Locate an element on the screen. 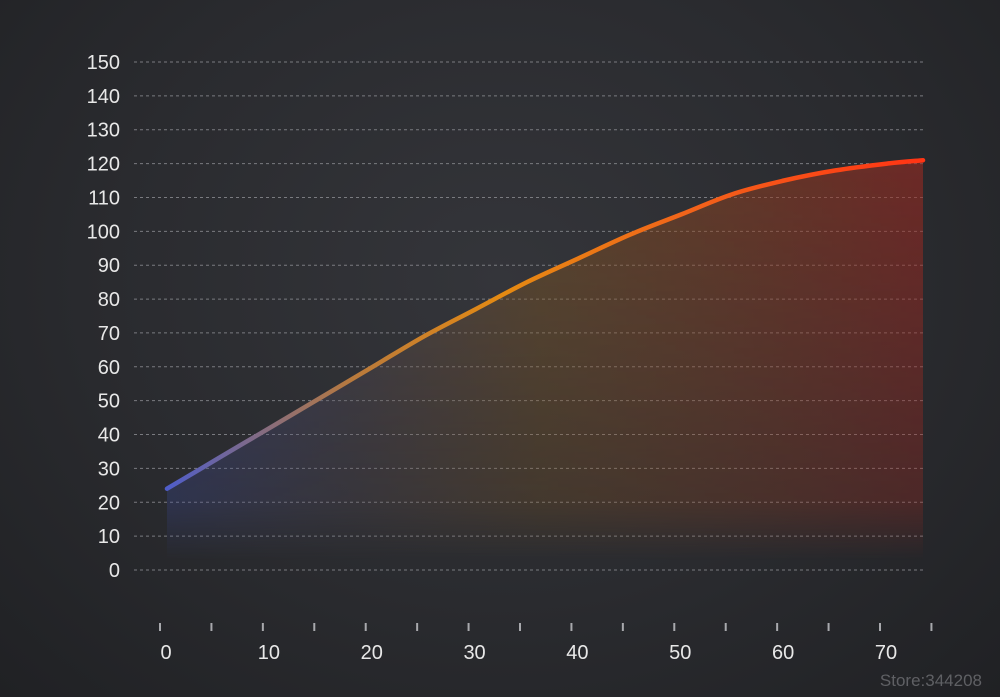 The image size is (1000, 697). y-tick-label: 10 is located at coordinates (109, 537).